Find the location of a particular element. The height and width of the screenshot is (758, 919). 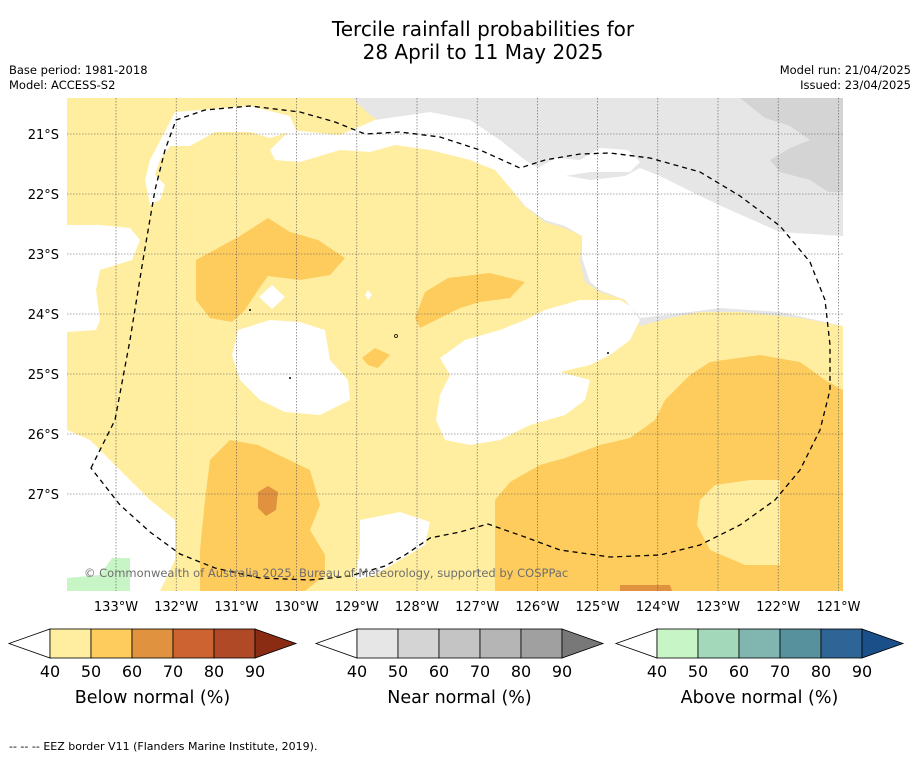

title-line-1: Tercile rainfall probabilities for is located at coordinates (483, 29).